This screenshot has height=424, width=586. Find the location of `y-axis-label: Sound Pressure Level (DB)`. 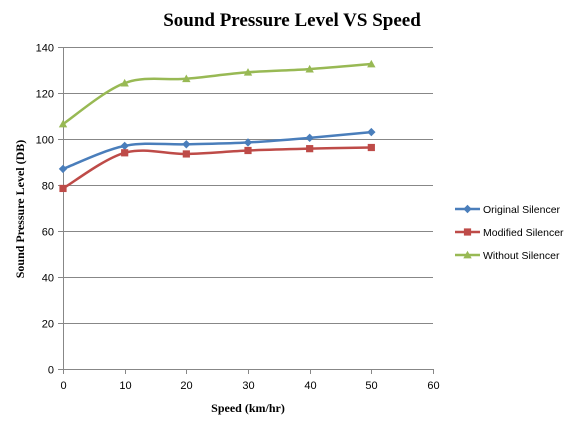

y-axis-label: Sound Pressure Level (DB) is located at coordinates (20, 209).